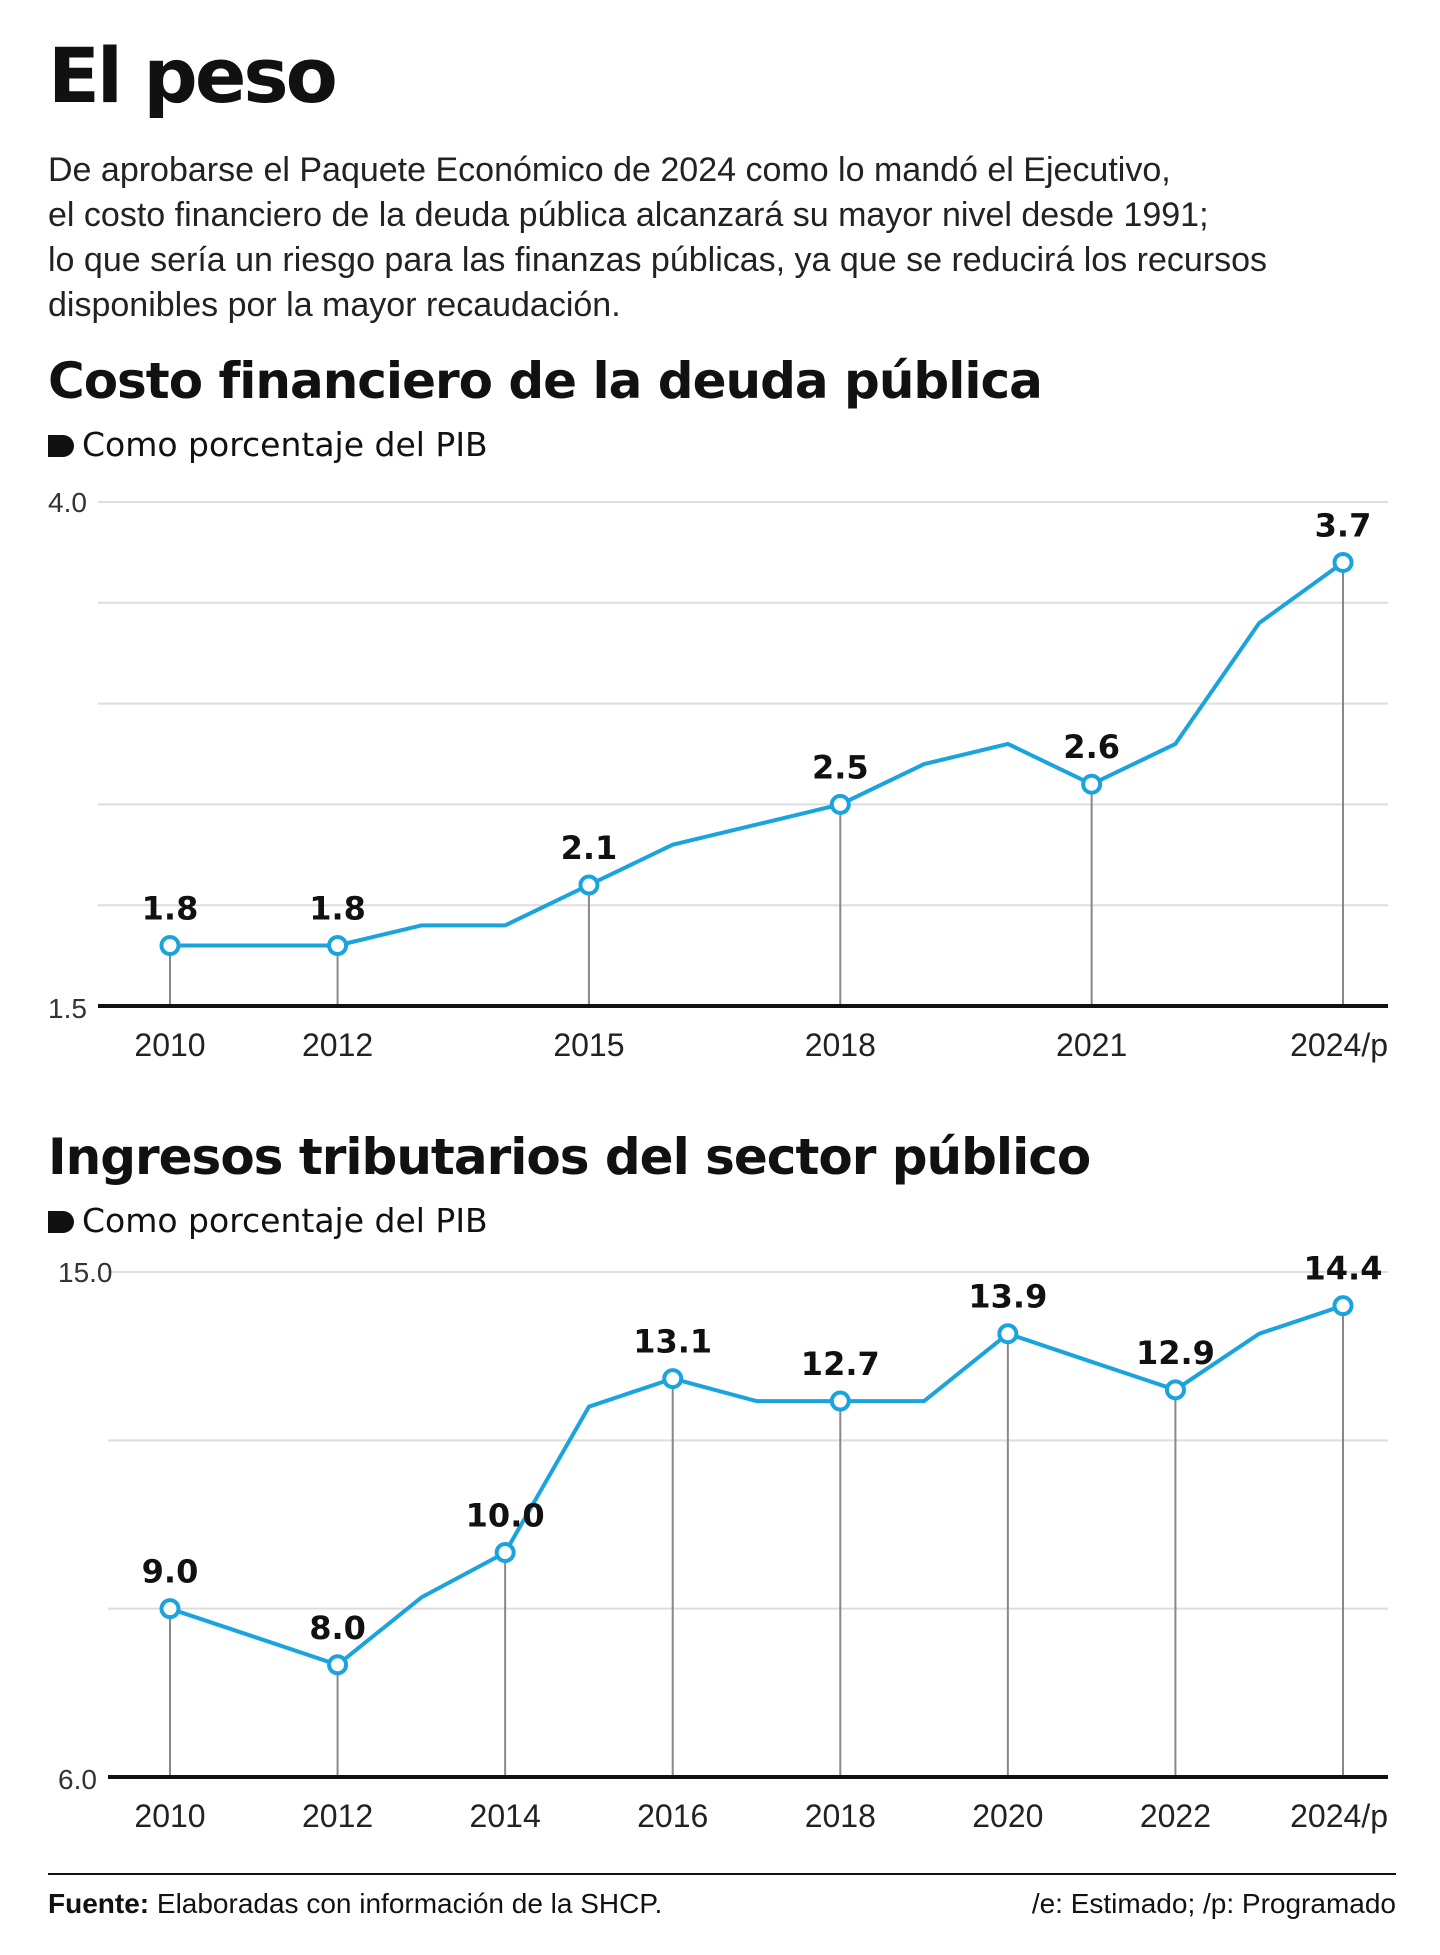 This screenshot has width=1440, height=1955. What do you see at coordinates (1175, 1353) in the screenshot?
I see `data-label: 12.9` at bounding box center [1175, 1353].